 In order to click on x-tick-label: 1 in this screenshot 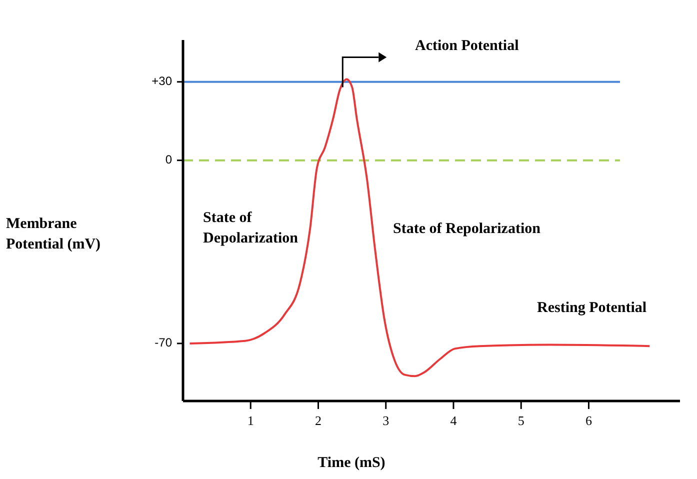, I will do `click(250, 420)`.